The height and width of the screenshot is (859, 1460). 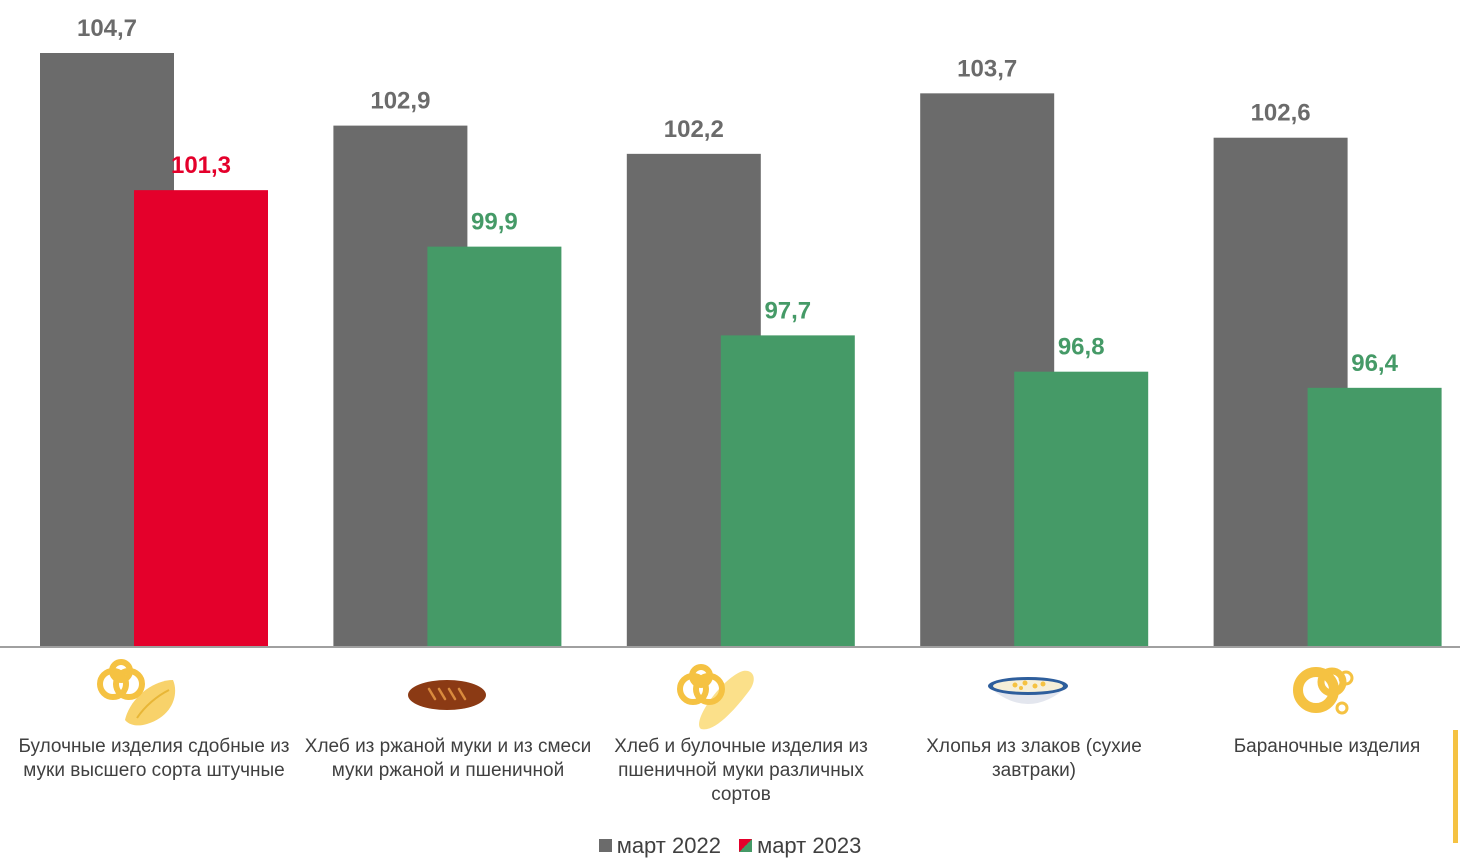 I want to click on pretzel-croissant-icon, so click(x=140, y=695).